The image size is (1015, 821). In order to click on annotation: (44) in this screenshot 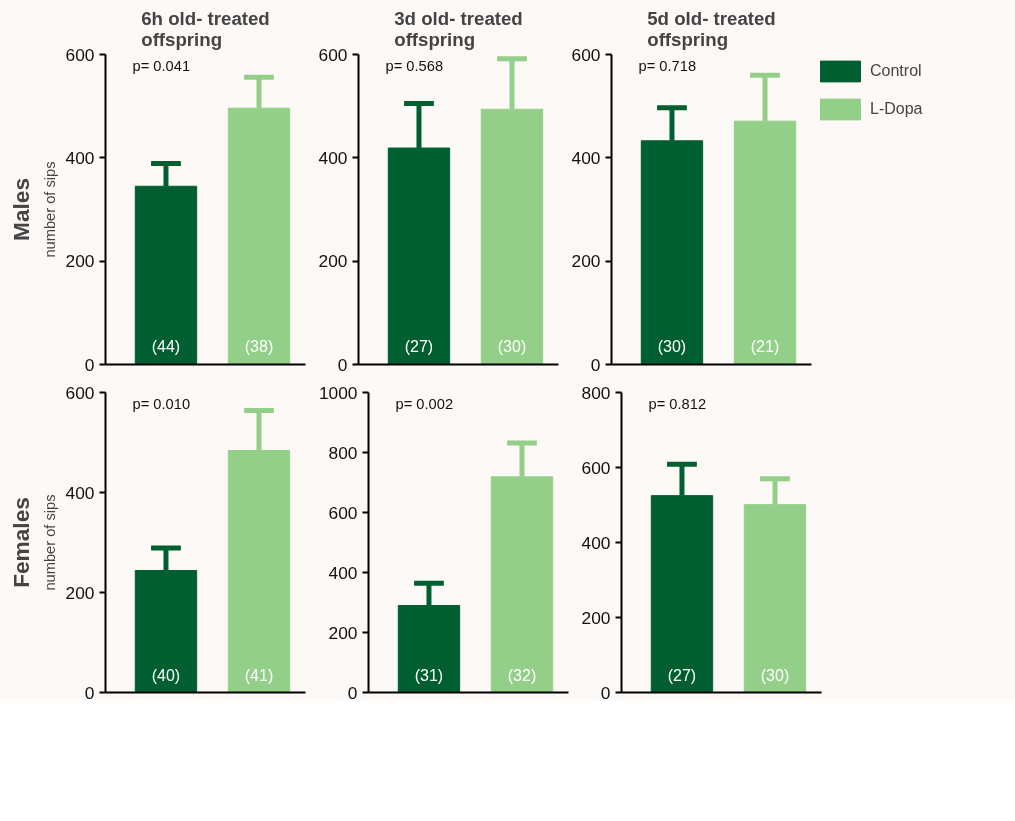, I will do `click(166, 347)`.